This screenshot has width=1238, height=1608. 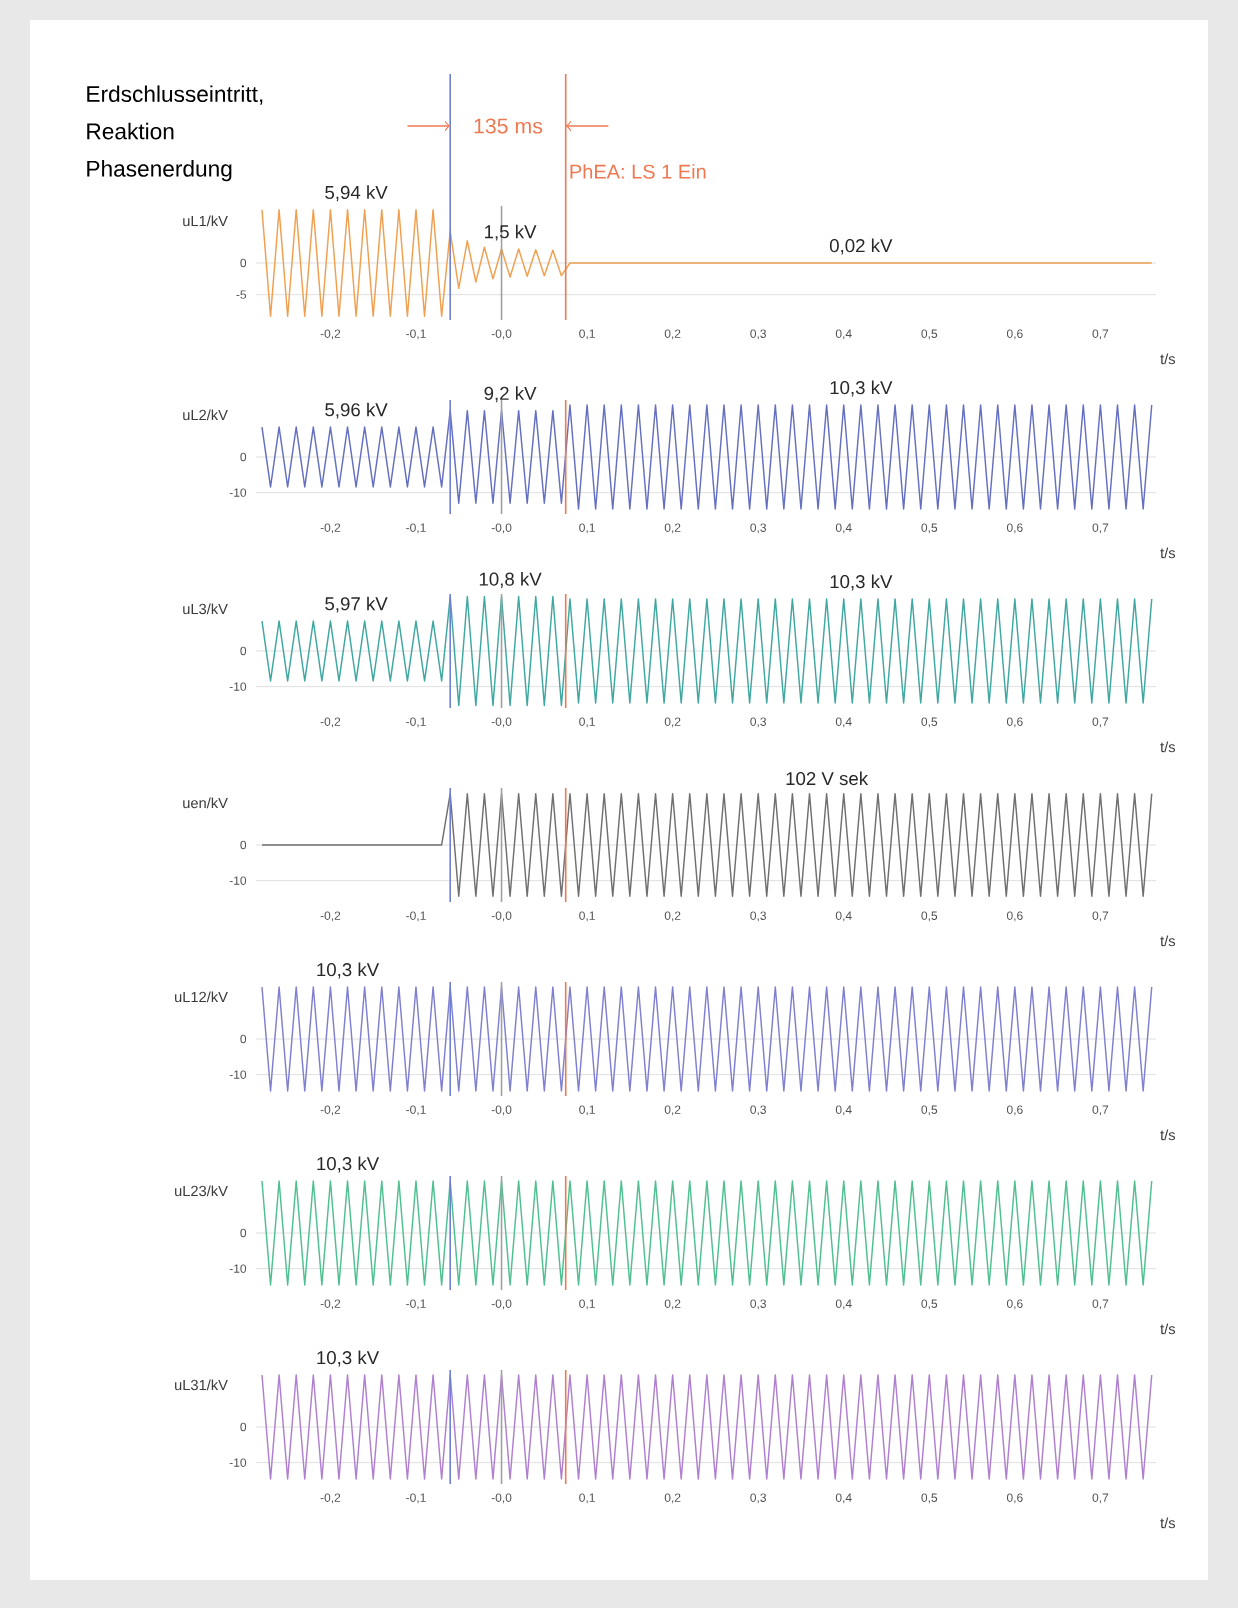 What do you see at coordinates (508, 126) in the screenshot?
I see `text: 135 ms` at bounding box center [508, 126].